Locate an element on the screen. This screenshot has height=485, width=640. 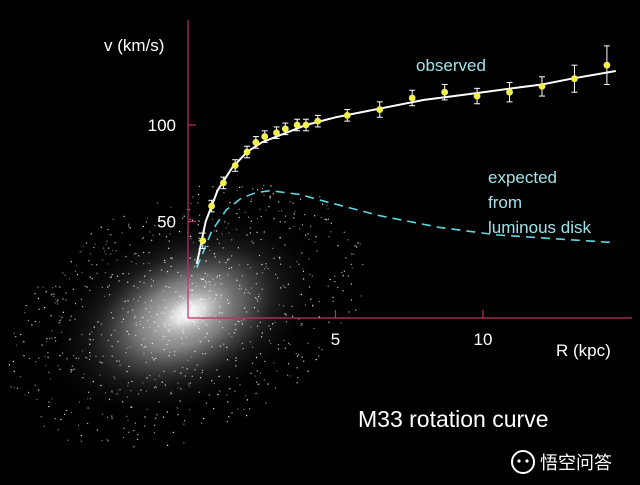
watermark: 悟空问答 is located at coordinates (561, 462).